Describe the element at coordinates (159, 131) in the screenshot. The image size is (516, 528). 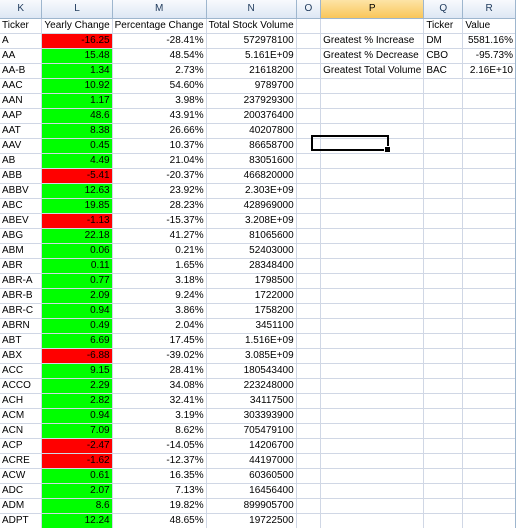
I see `percentage-change-cell: 26.66%` at that location.